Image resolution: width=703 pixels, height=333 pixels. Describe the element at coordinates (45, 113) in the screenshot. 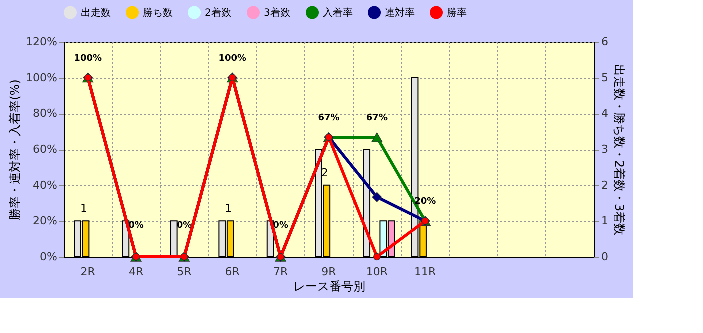

I see `y-tick-label: 80%` at that location.